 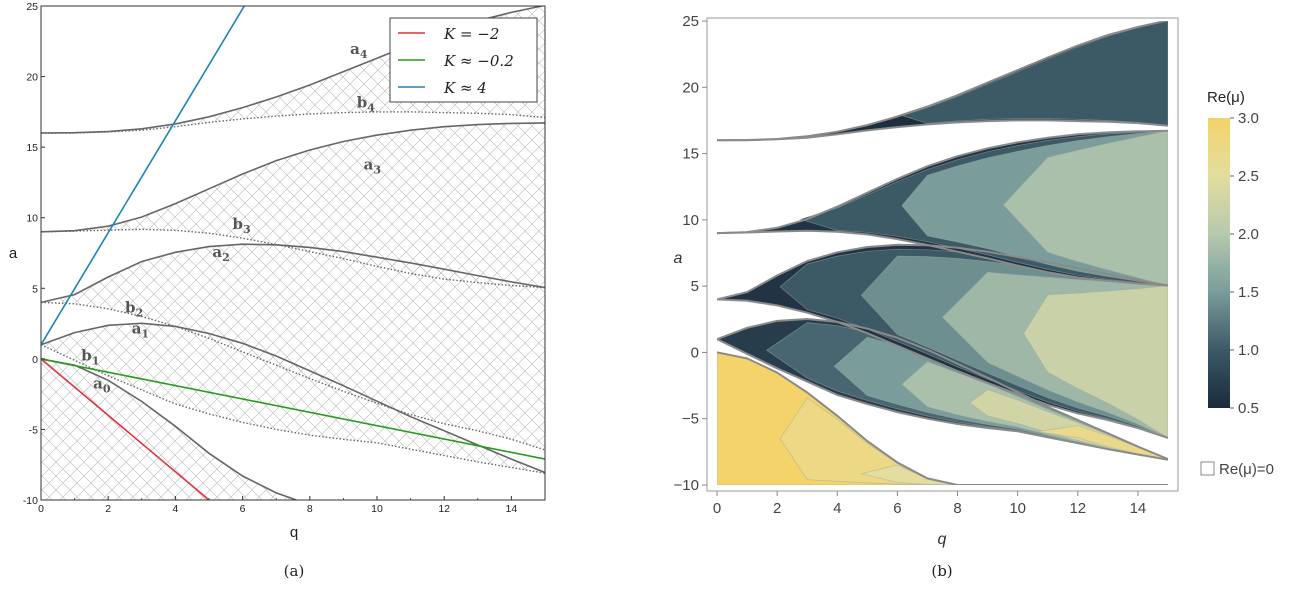 I want to click on y-tick-label-b: −10, so click(x=686, y=485).